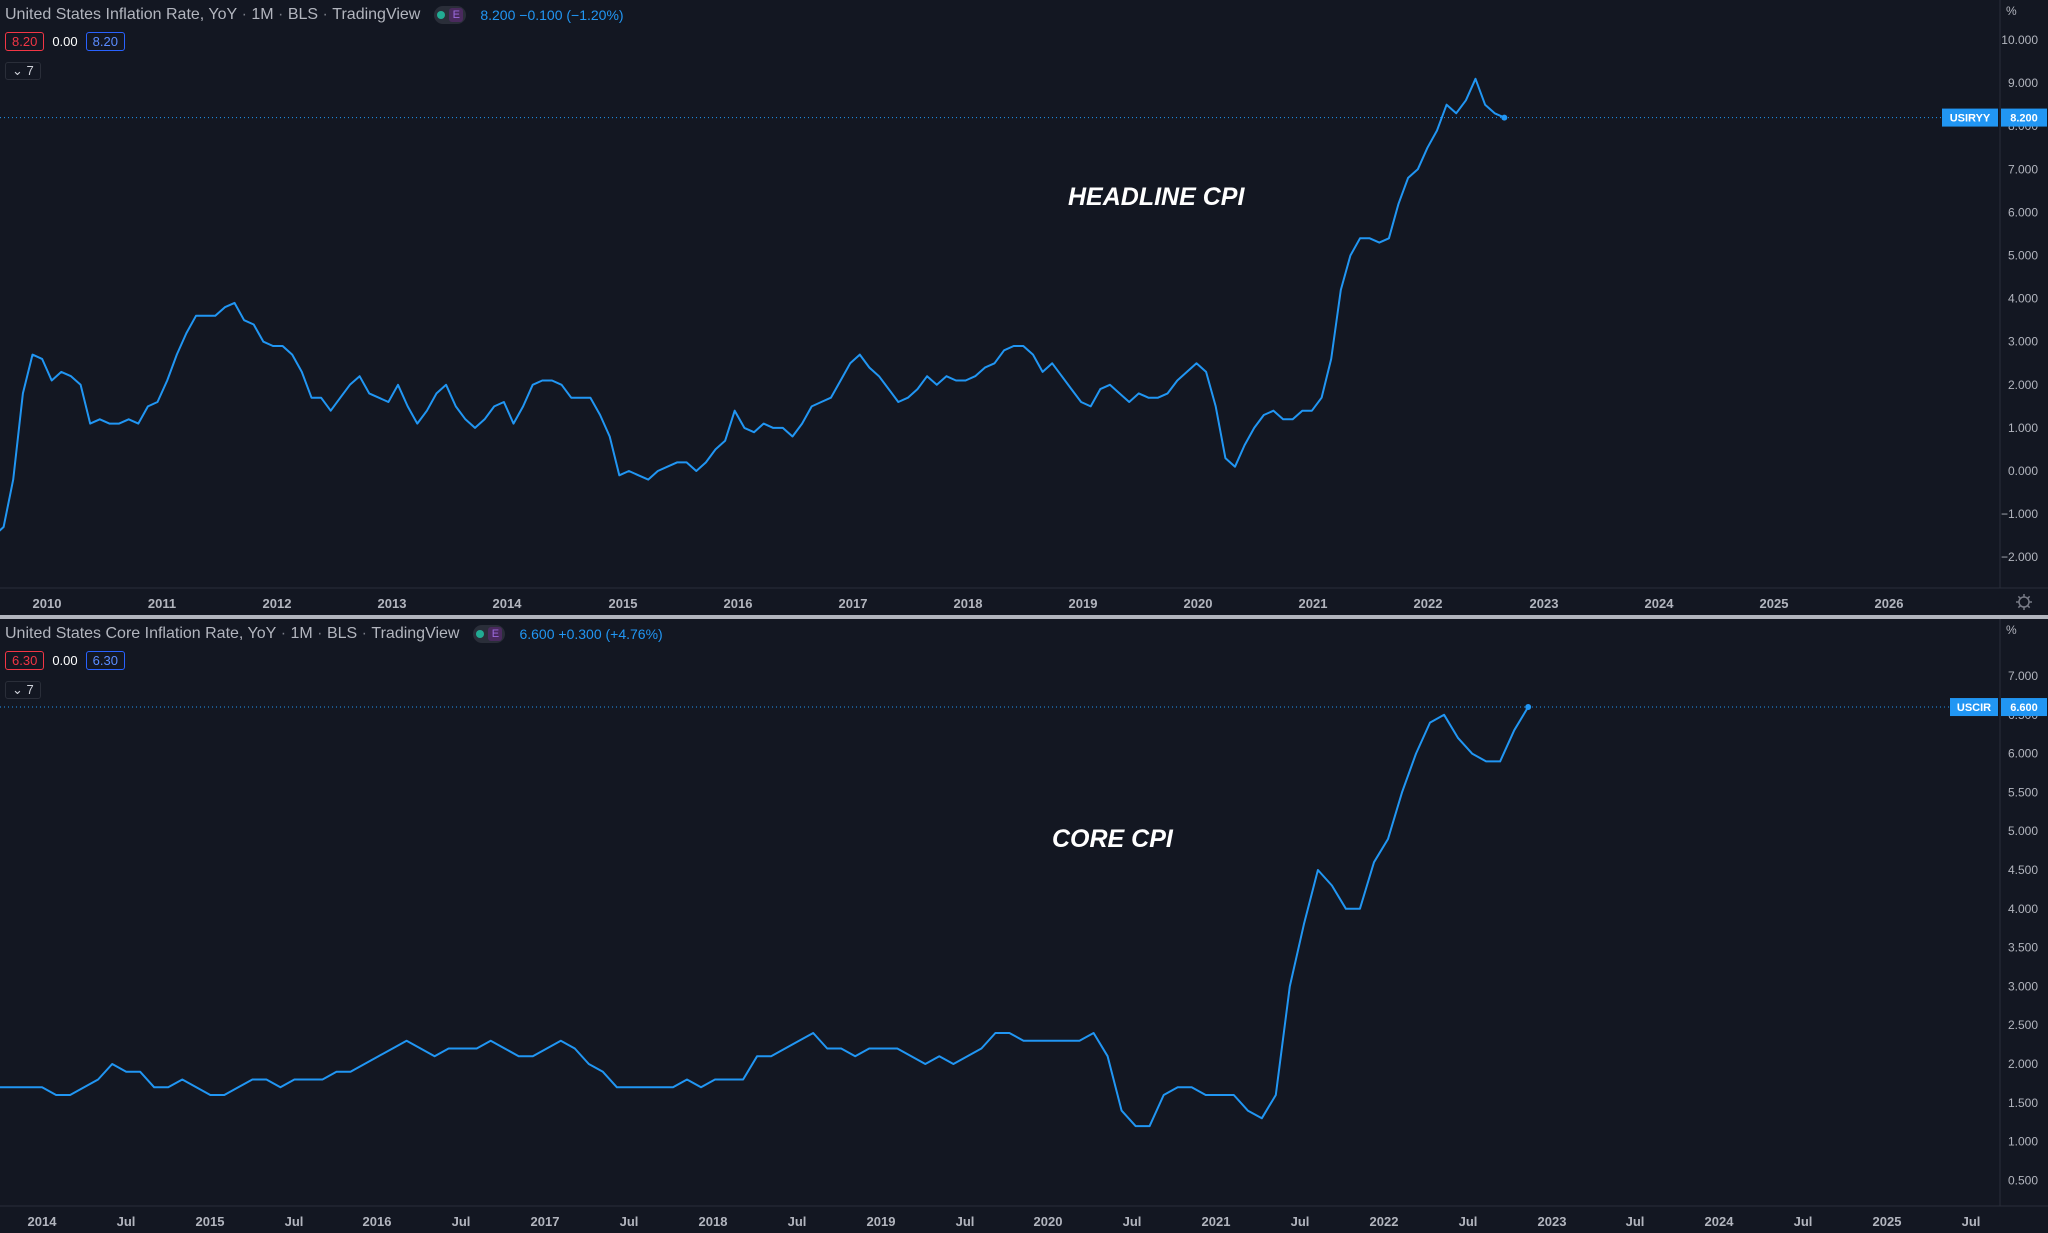 The width and height of the screenshot is (2048, 1233). Describe the element at coordinates (105, 660) in the screenshot. I see `value-box-buy: 6.30` at that location.